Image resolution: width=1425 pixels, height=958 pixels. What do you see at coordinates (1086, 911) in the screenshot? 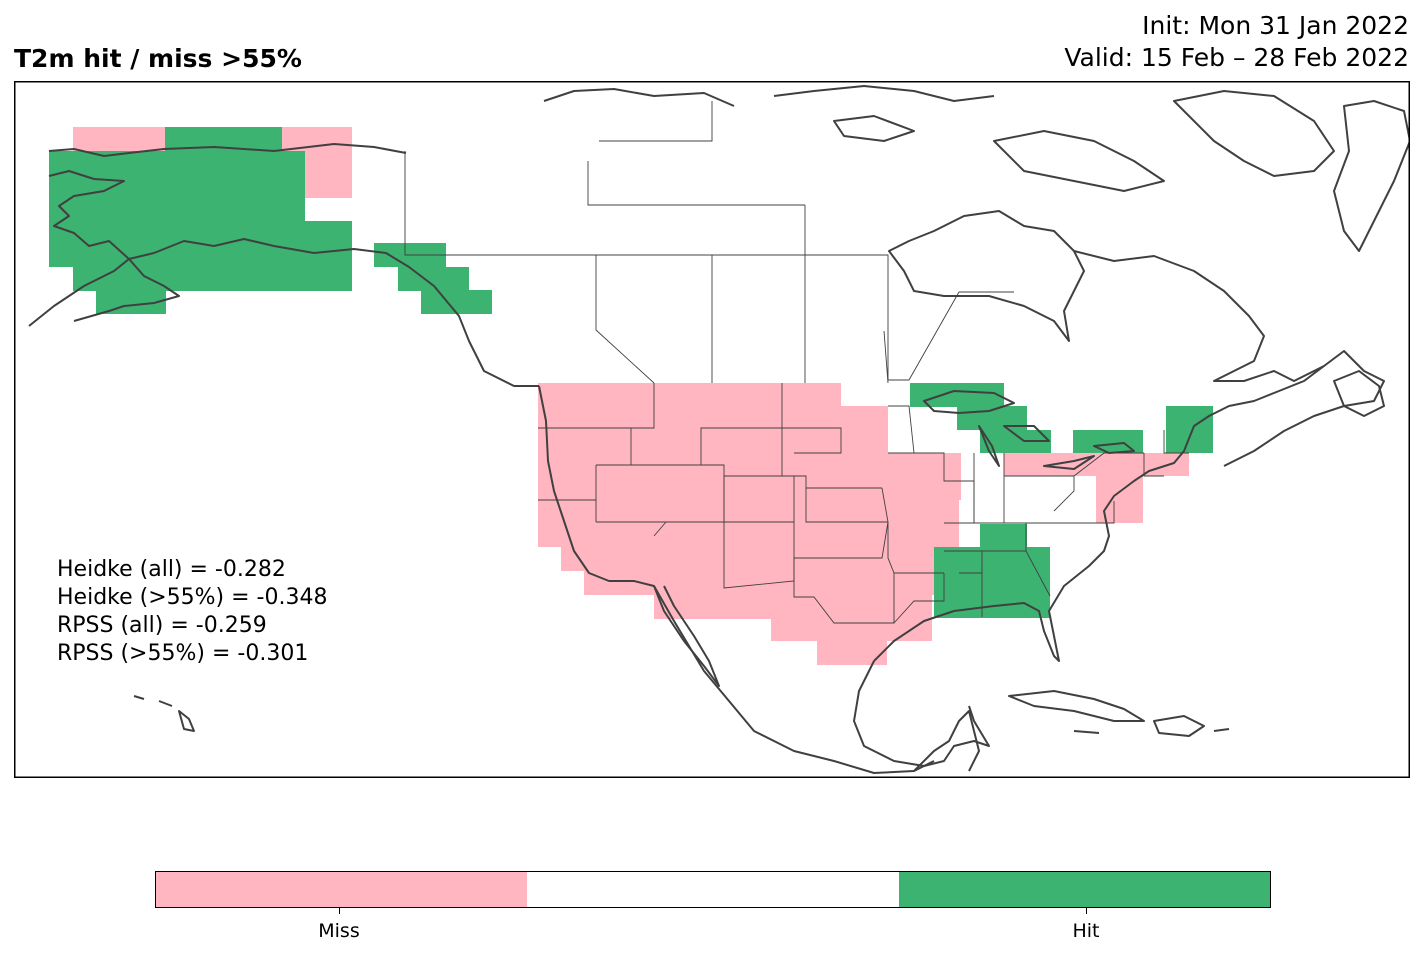
I see `colorbar-tick-hit` at bounding box center [1086, 911].